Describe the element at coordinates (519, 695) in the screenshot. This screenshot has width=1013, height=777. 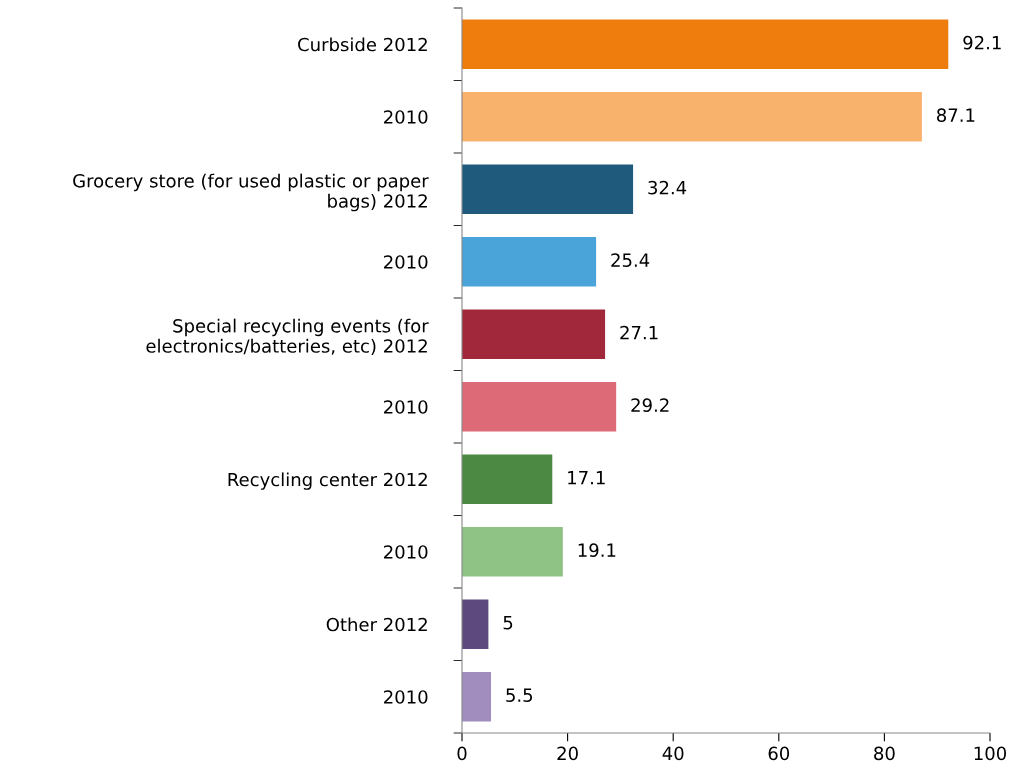
I see `data-label: 5.5` at that location.